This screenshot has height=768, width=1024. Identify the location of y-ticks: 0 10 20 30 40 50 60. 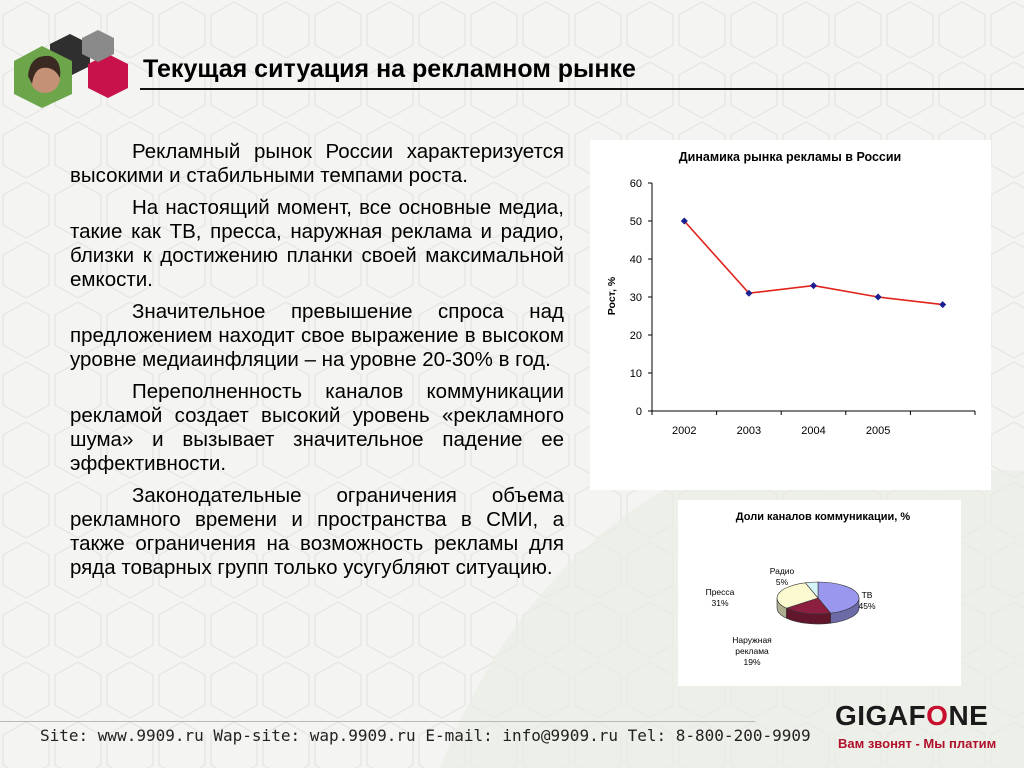
(641, 298).